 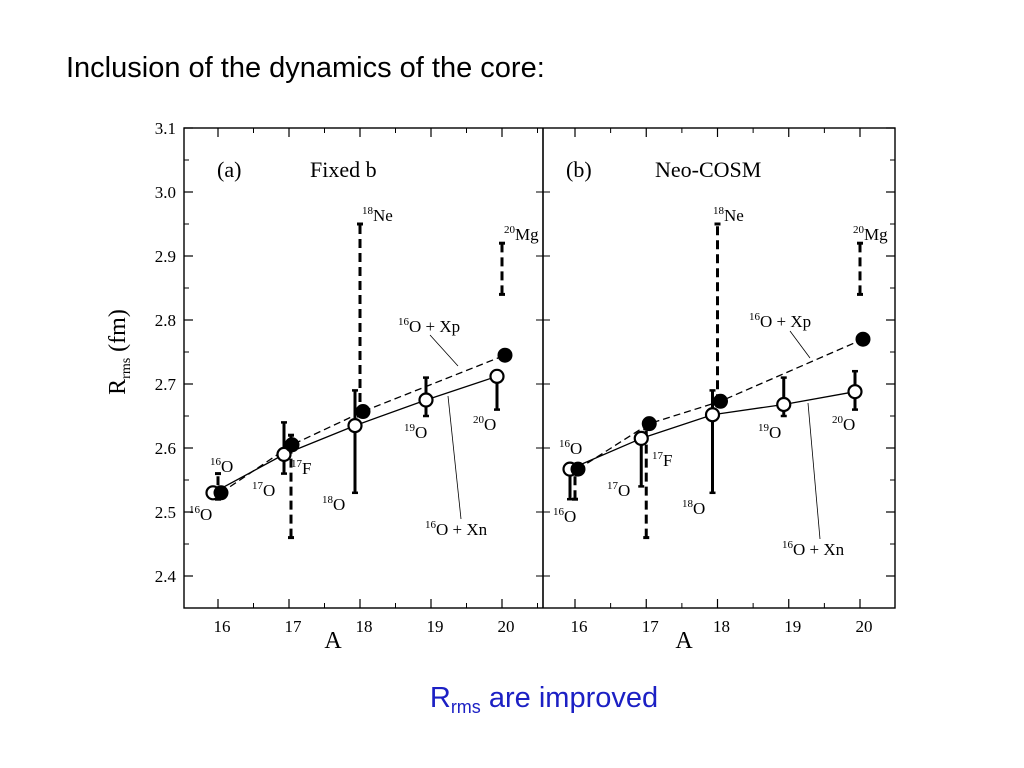 I want to click on annotation: 18Ne, so click(x=728, y=215).